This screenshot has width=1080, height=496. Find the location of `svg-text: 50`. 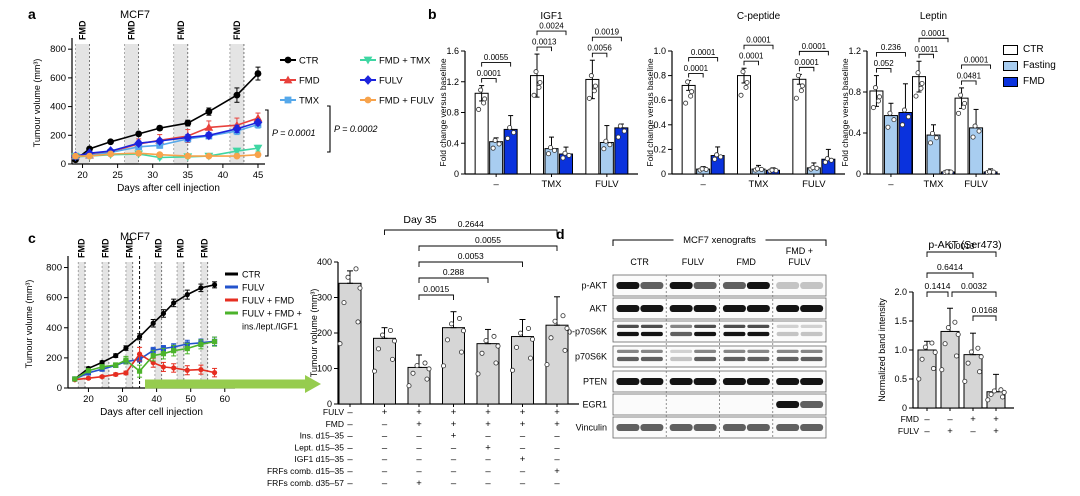

svg-text: 50 is located at coordinates (190, 399).